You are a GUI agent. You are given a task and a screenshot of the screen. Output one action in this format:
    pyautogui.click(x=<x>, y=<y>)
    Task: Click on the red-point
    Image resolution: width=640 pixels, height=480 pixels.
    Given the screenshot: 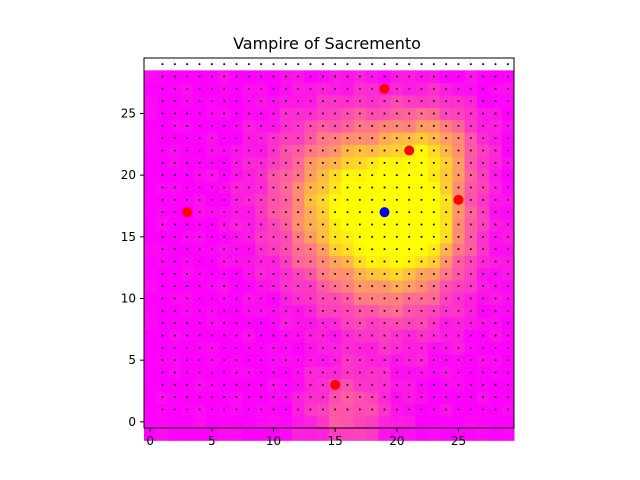 What is the action you would take?
    pyautogui.click(x=409, y=150)
    